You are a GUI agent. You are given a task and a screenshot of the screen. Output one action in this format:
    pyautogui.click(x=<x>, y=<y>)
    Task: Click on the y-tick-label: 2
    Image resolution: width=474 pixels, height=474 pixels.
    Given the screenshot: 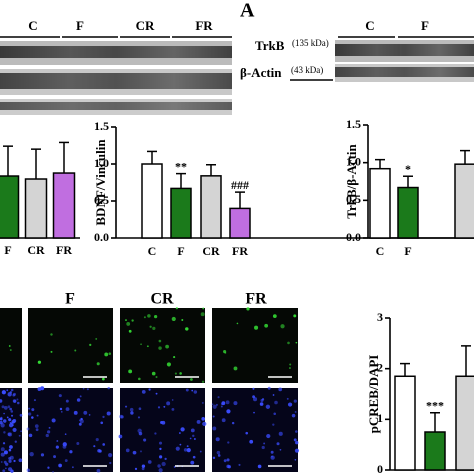 What is the action you would take?
    pyautogui.click(x=380, y=367)
    